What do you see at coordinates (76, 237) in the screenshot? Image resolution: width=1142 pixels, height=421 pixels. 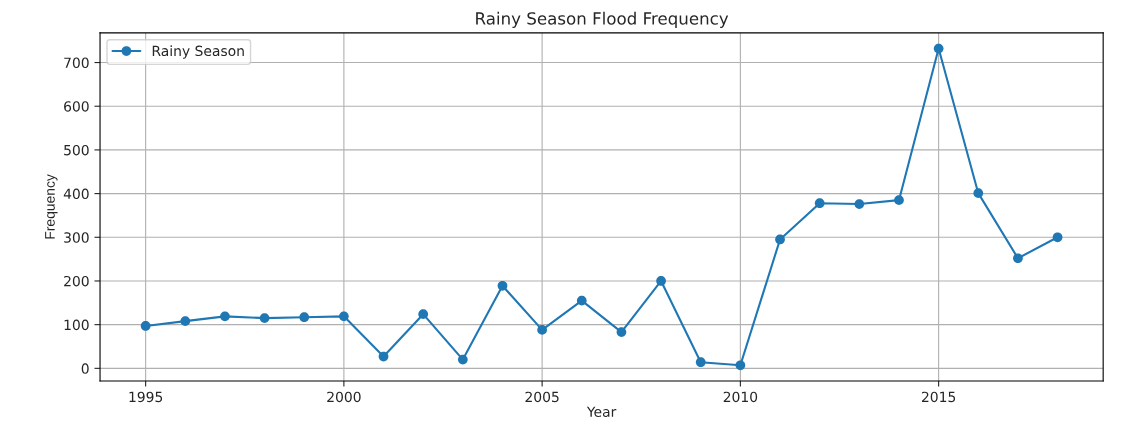 I see `y-tick-label: 300` at bounding box center [76, 237].